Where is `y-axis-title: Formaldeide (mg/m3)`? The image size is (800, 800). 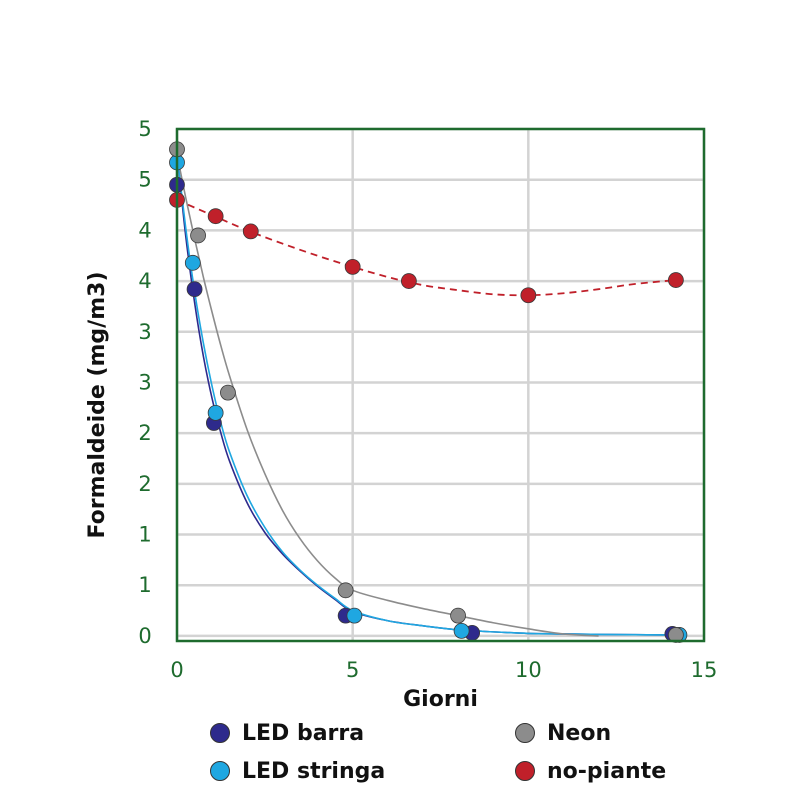
y-axis-title: Formaldeide (mg/m3) is located at coordinates (97, 405).